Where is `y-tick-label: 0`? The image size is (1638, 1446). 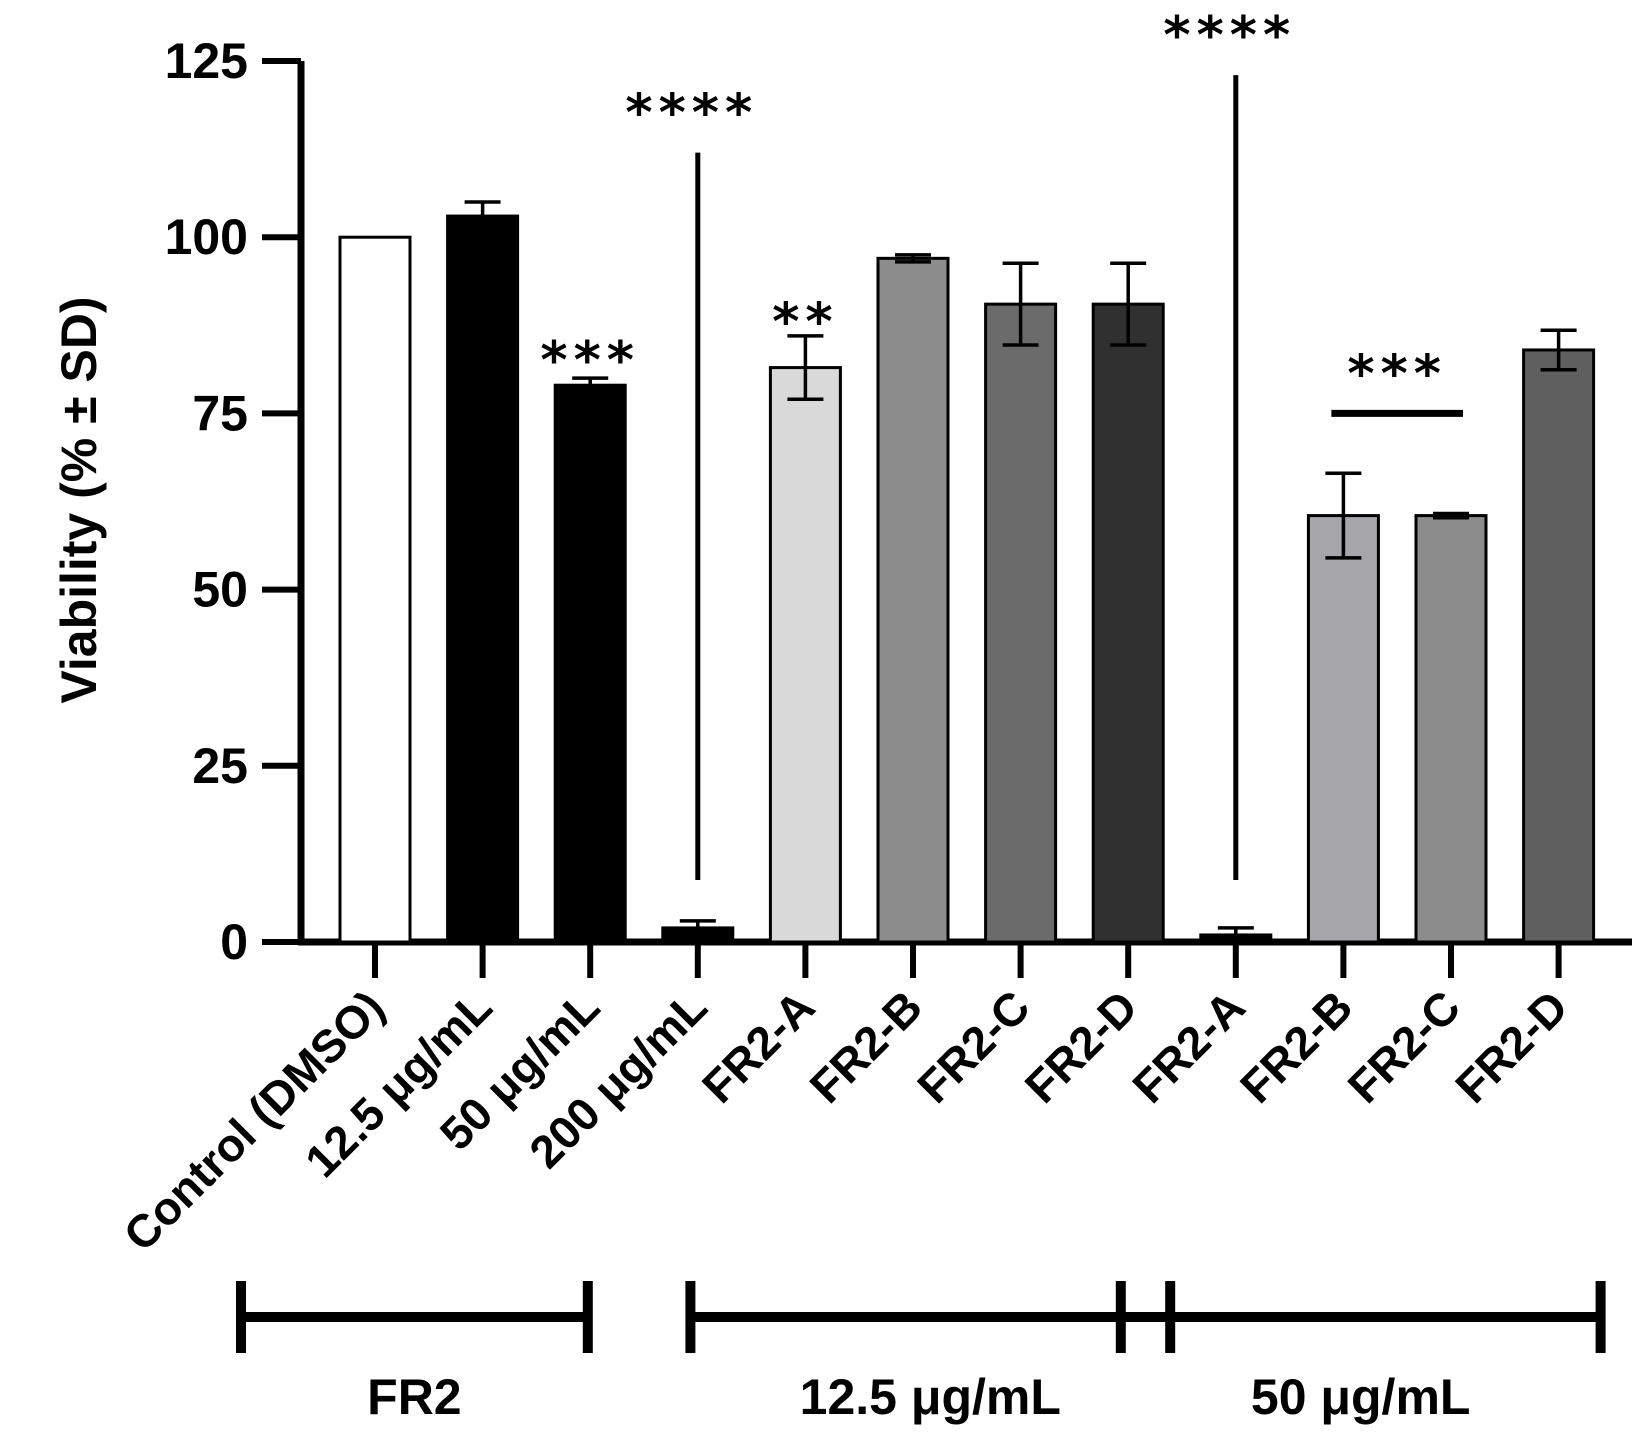
y-tick-label: 0 is located at coordinates (234, 942).